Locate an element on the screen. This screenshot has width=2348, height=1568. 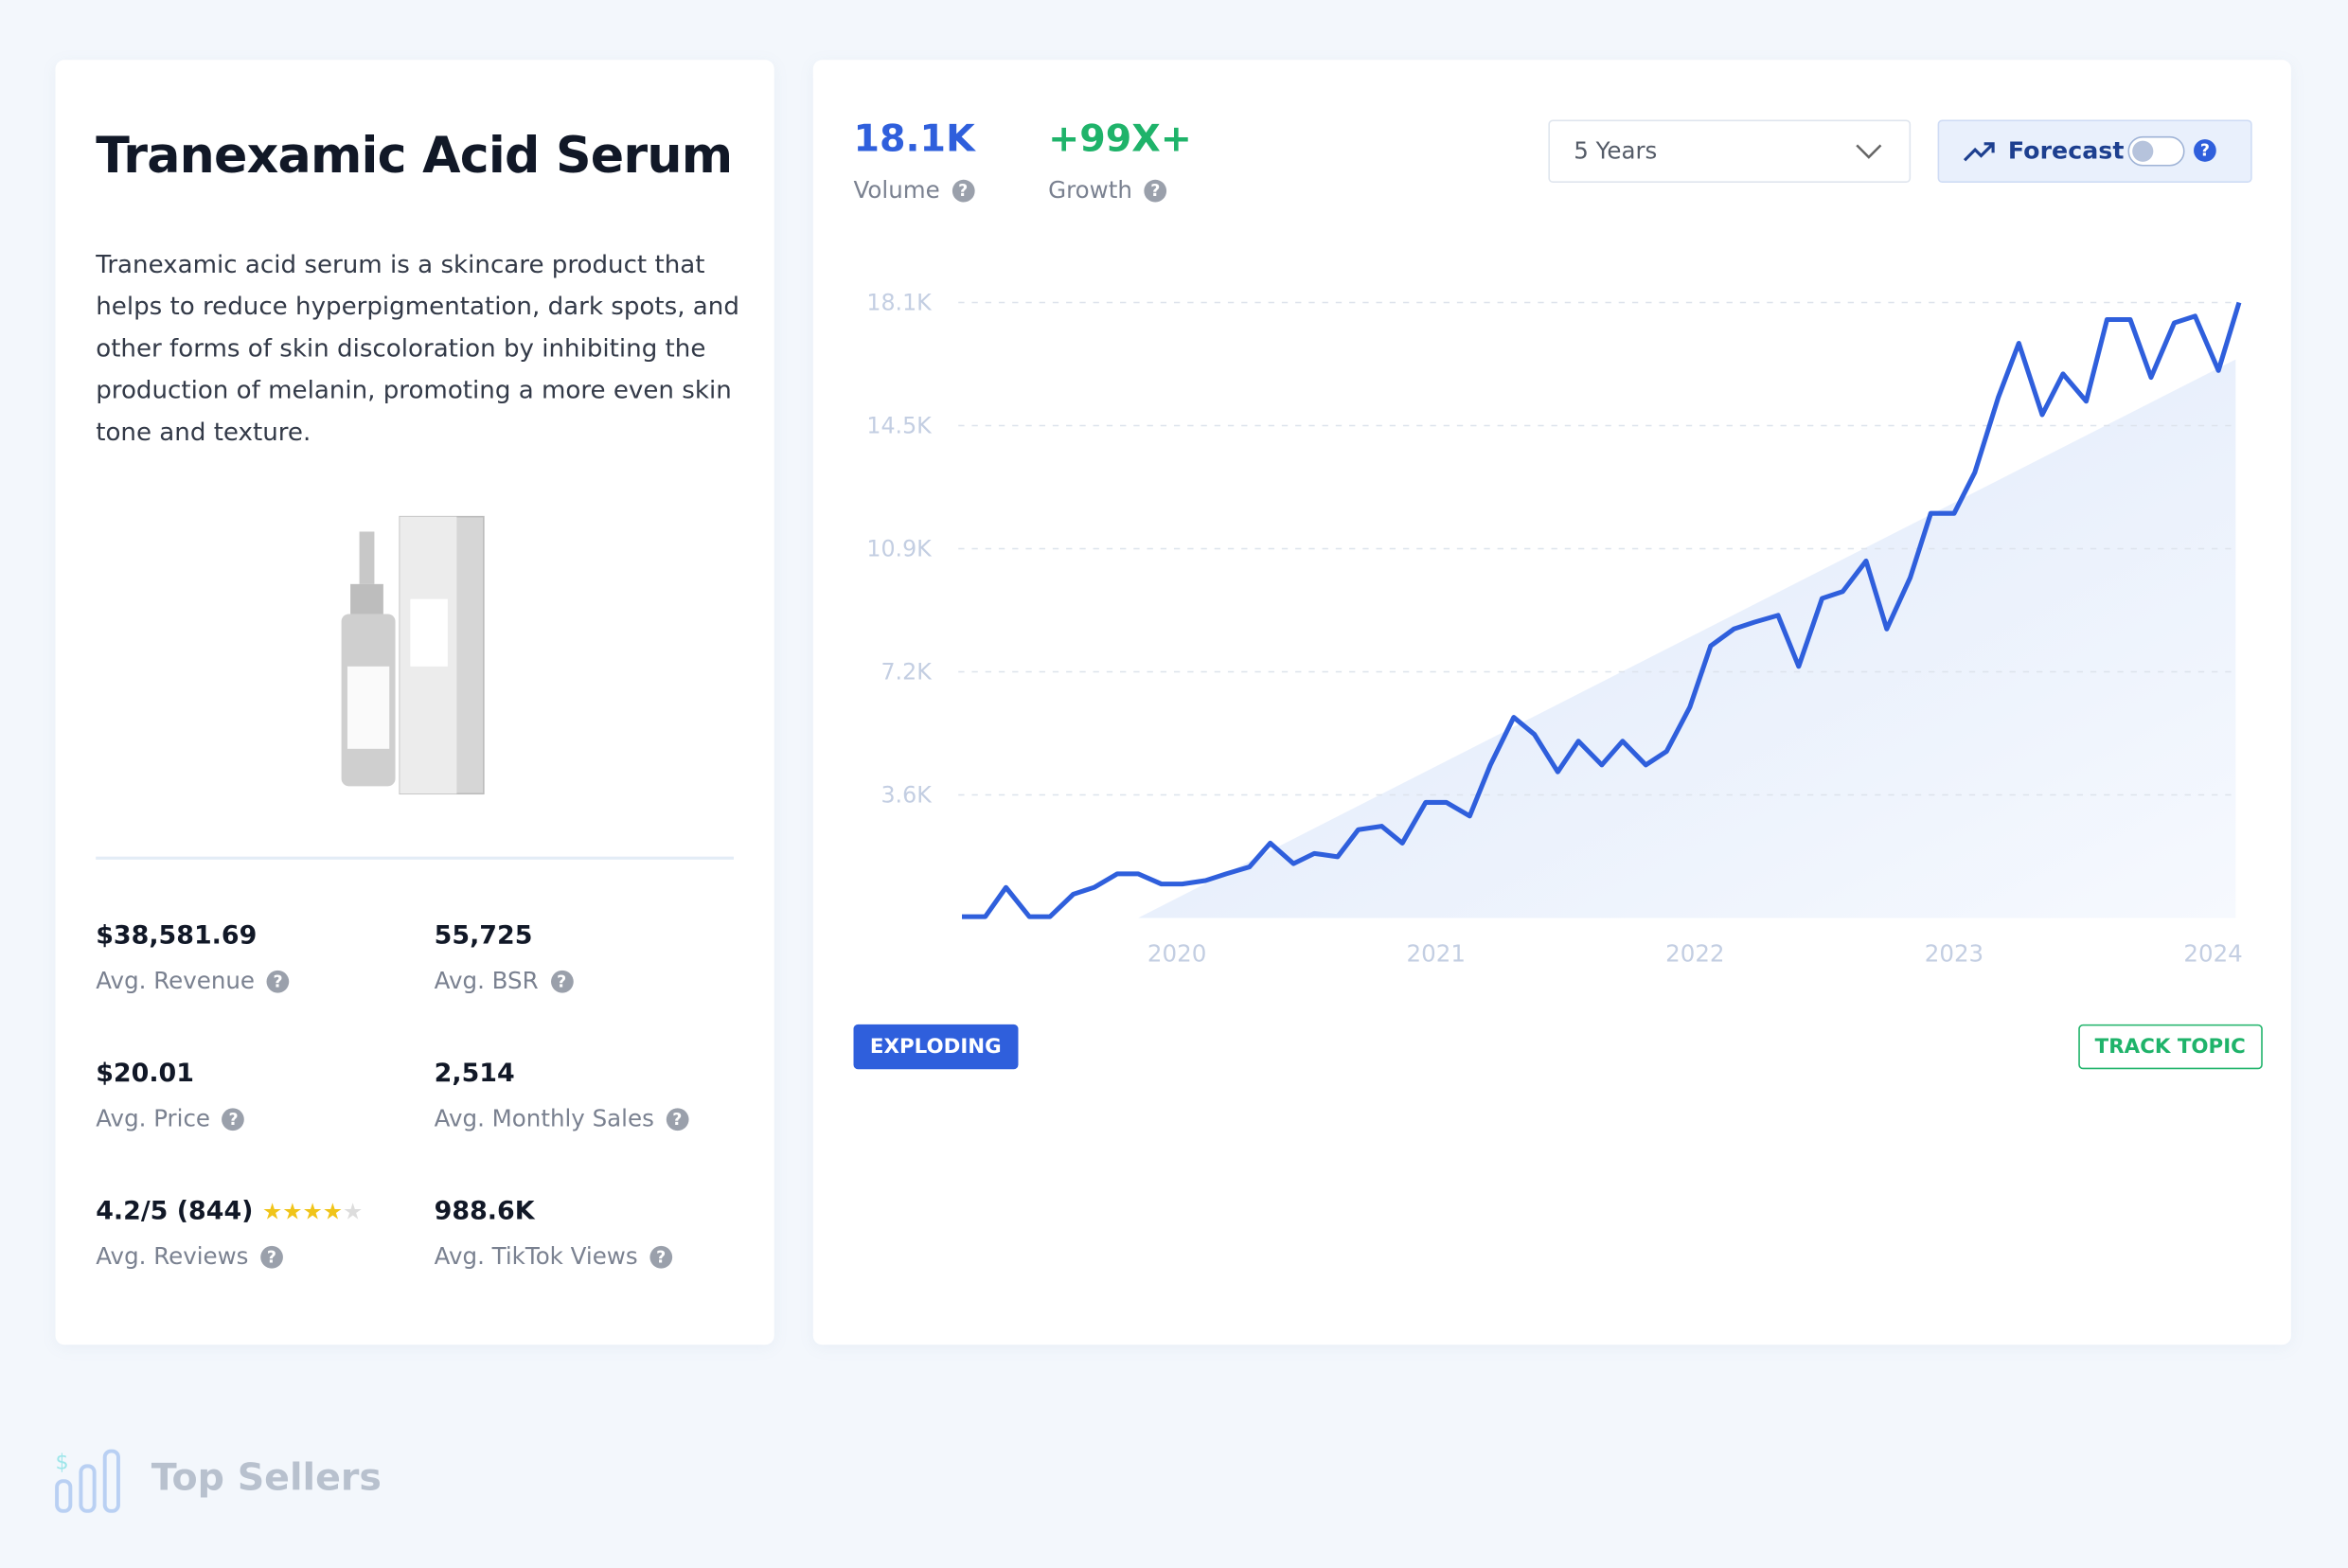
volume-value: 18.1K is located at coordinates (914, 138).